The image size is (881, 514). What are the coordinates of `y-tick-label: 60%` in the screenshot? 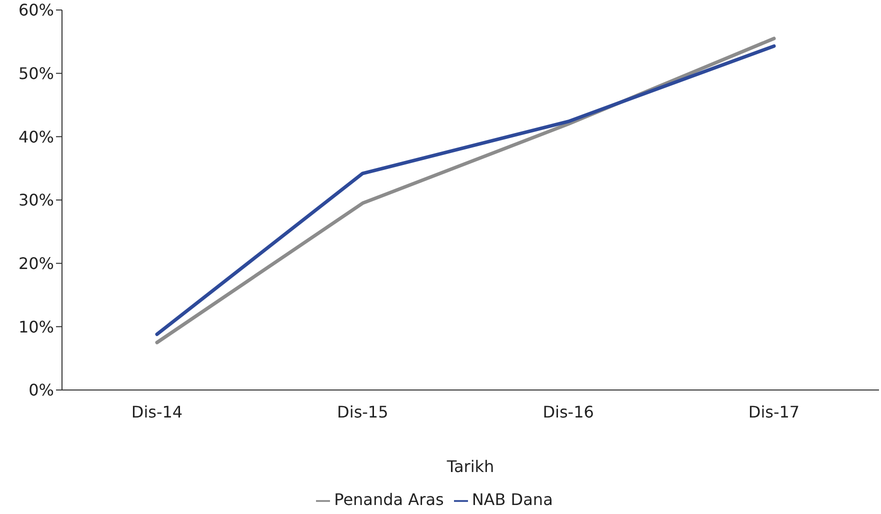 It's located at (36, 10).